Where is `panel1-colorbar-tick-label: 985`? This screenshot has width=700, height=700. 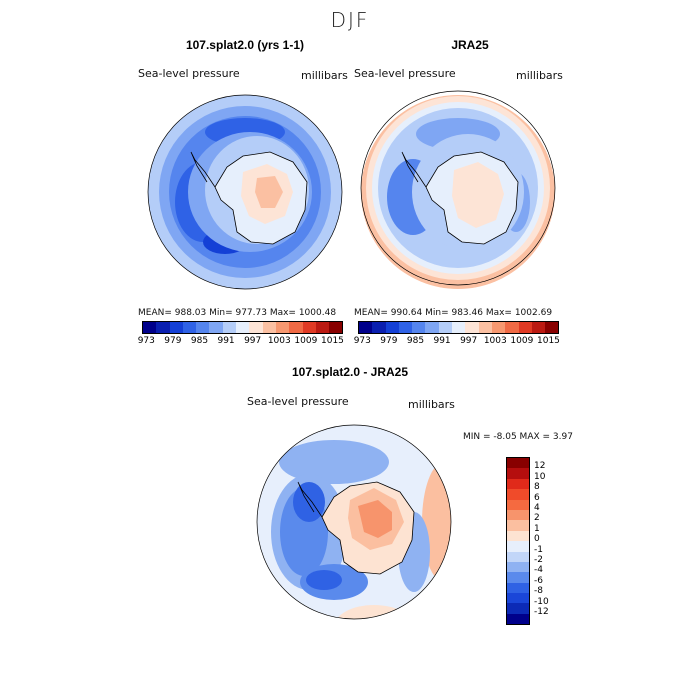 panel1-colorbar-tick-label: 985 is located at coordinates (199, 341).